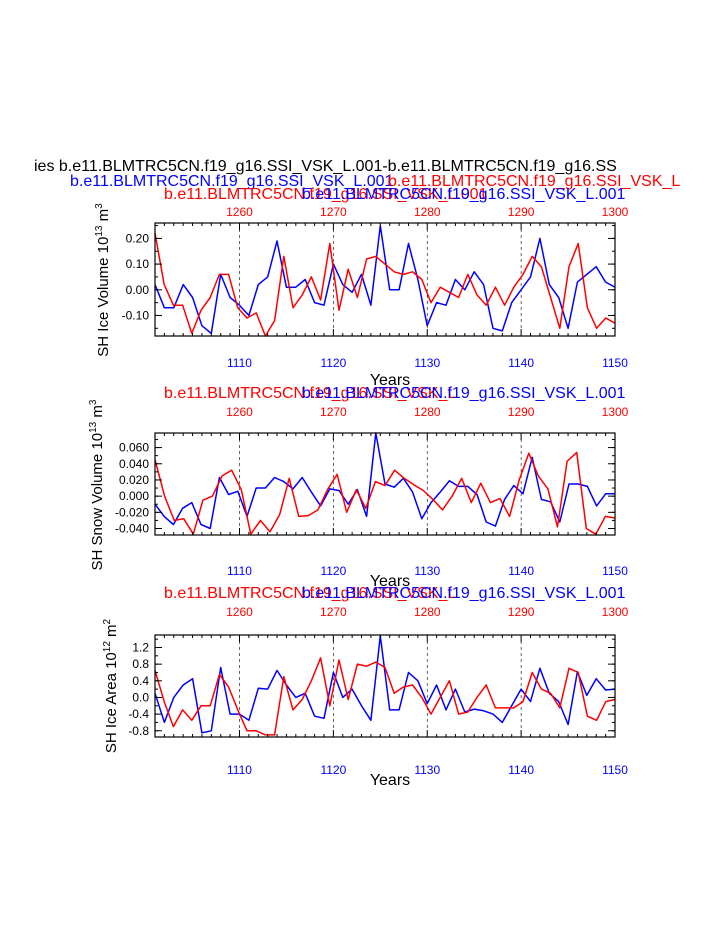 The width and height of the screenshot is (723, 935). I want to click on y-axis-label: SH Ice Volume 1013 m3, so click(103, 280).